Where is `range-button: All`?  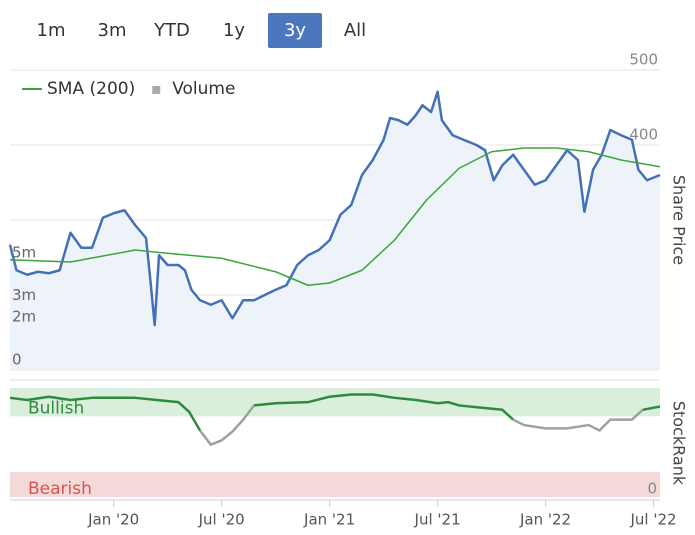
range-button: All is located at coordinates (355, 30).